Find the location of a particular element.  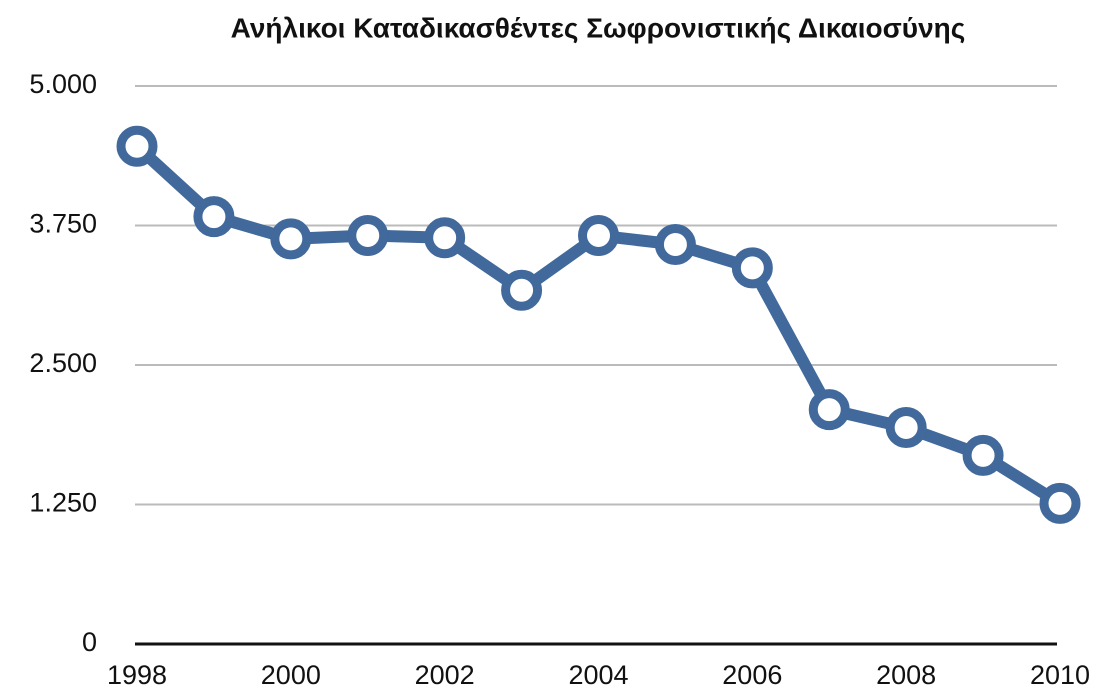

x-tick-label: 2006 is located at coordinates (752, 675).